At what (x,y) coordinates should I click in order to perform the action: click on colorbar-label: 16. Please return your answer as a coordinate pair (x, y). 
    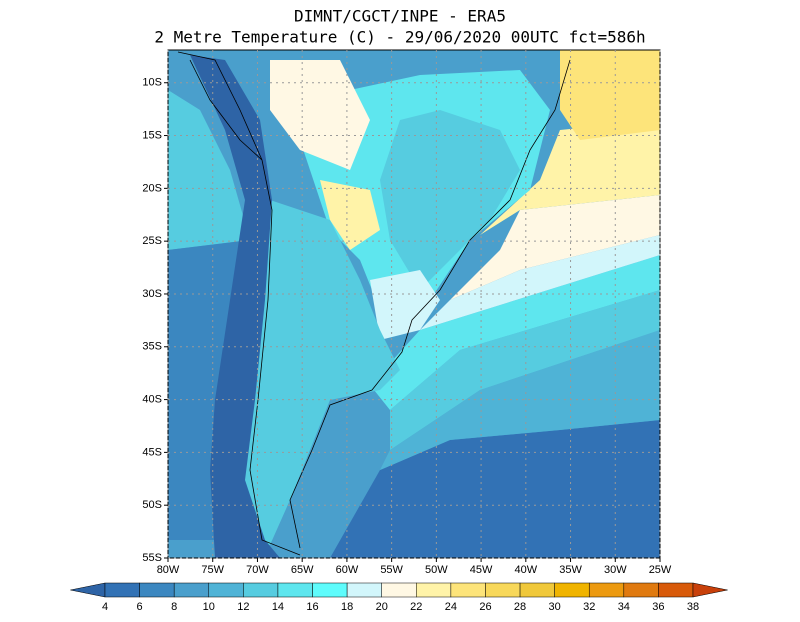
    Looking at the image, I should click on (312, 607).